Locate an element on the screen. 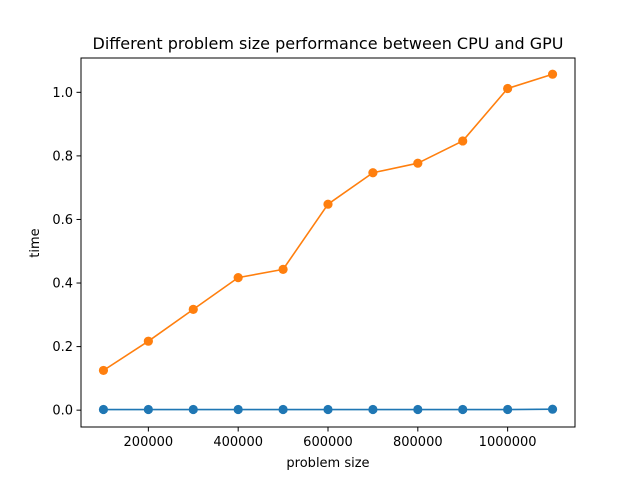 Image resolution: width=640 pixels, height=480 pixels. y-tick-label: 0.6 is located at coordinates (62, 220).